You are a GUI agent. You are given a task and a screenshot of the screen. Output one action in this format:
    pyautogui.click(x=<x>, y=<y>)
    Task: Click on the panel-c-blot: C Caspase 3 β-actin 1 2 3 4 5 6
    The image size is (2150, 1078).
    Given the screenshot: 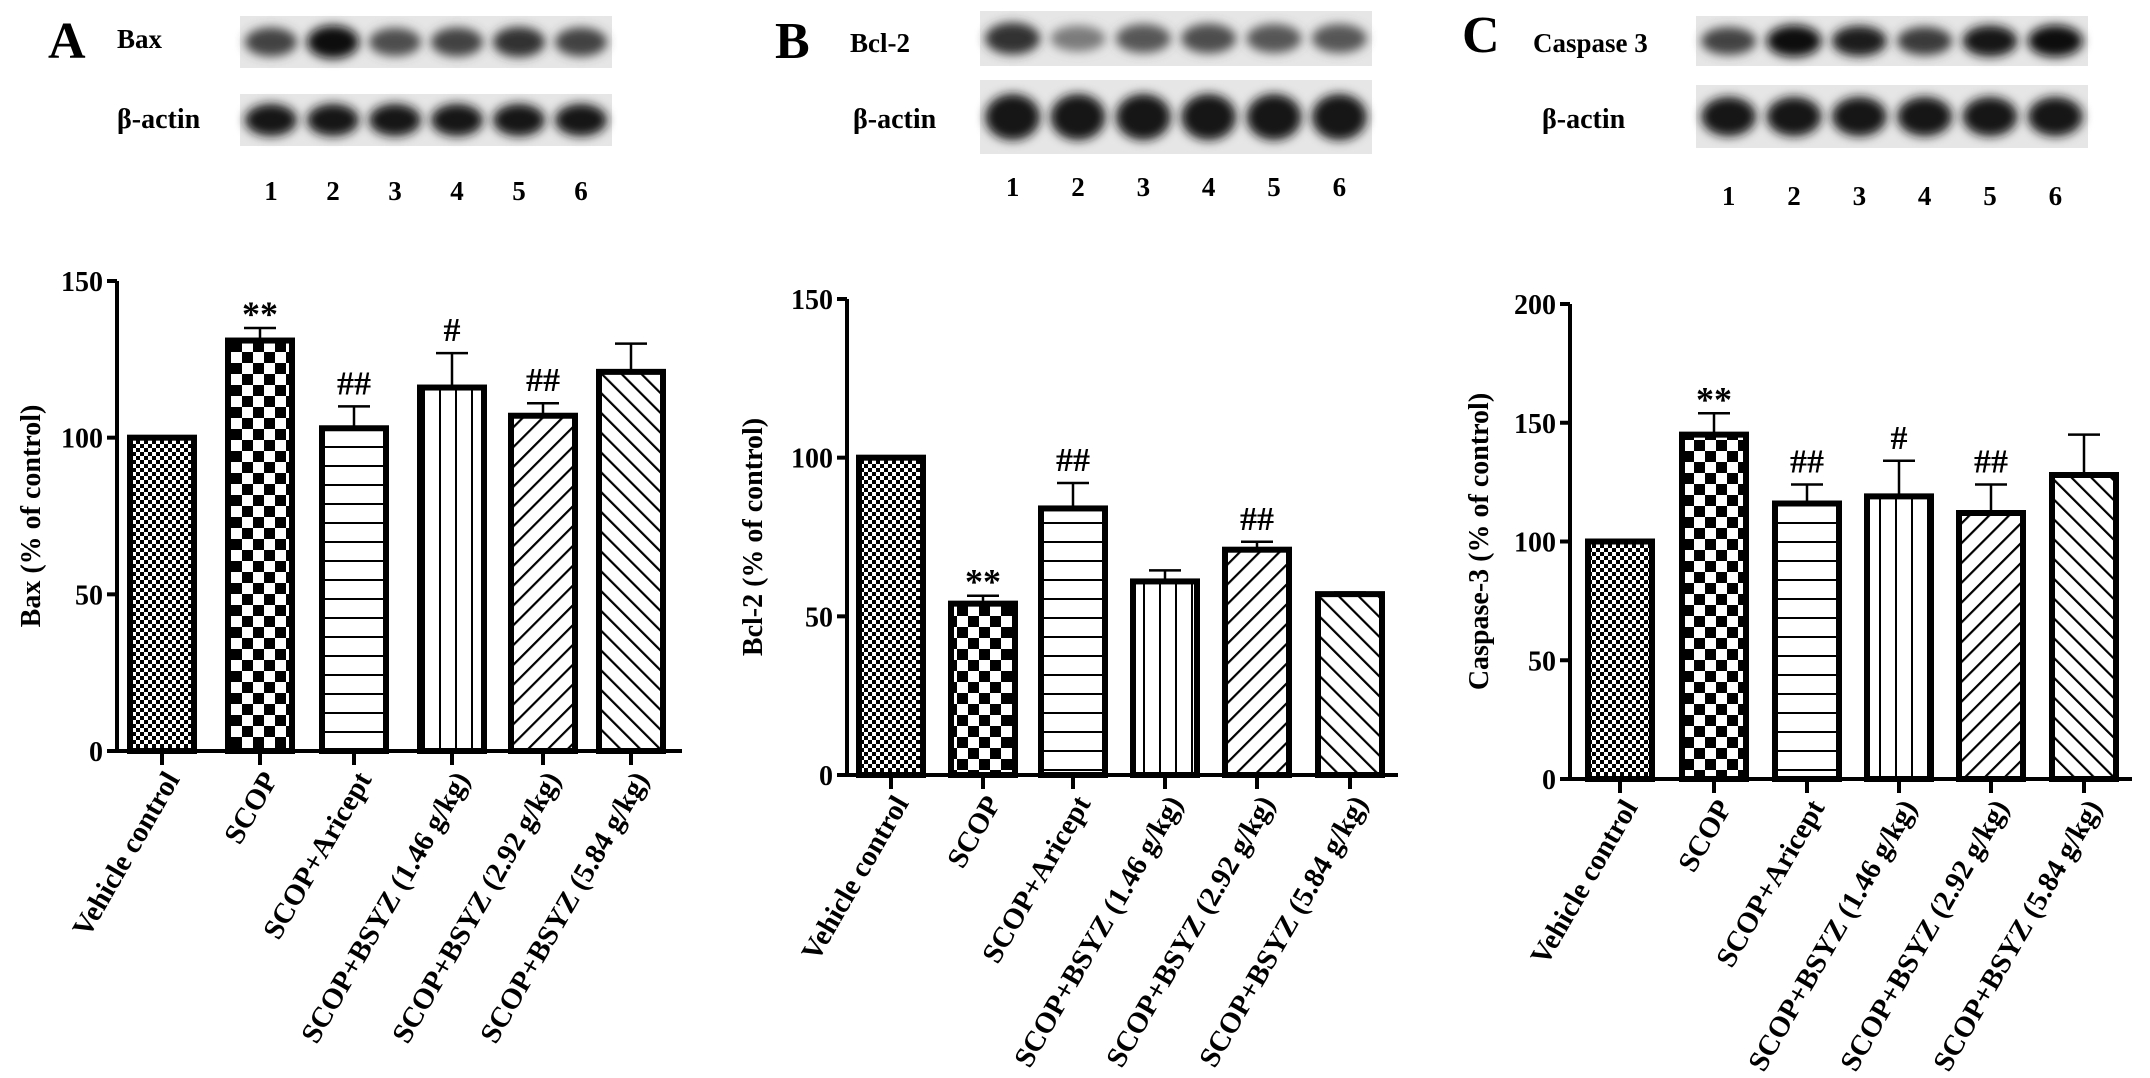 What is the action you would take?
    pyautogui.click(x=1775, y=109)
    